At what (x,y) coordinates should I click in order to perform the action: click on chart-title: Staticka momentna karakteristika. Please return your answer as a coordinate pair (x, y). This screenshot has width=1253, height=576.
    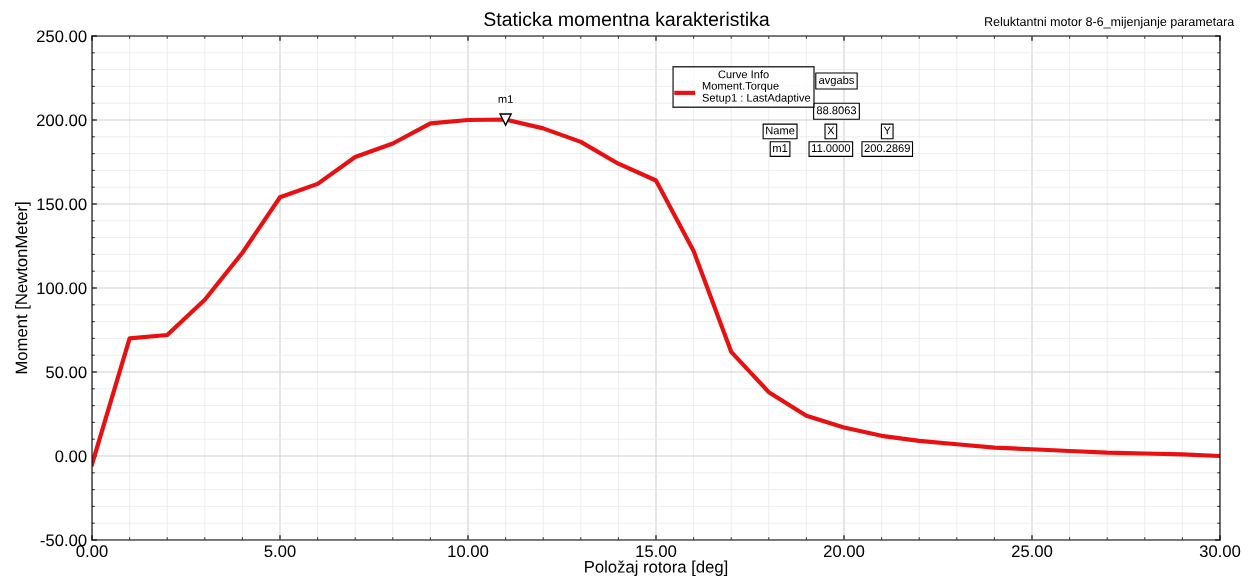
    Looking at the image, I should click on (627, 19).